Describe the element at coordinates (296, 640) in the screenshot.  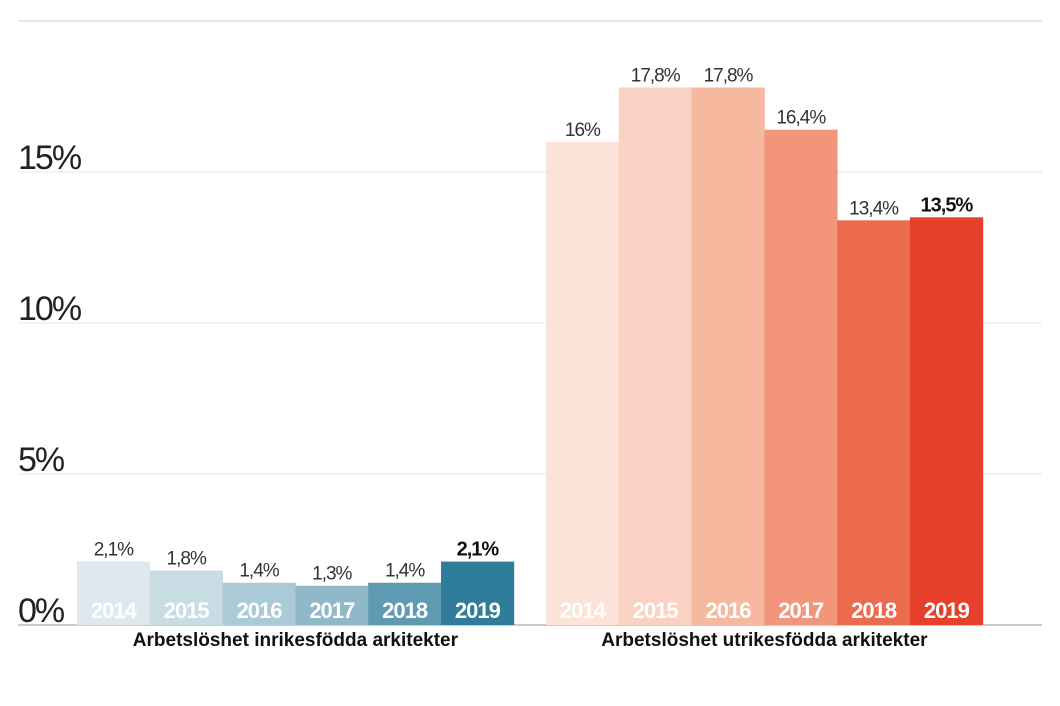
I see `group-label: Arbetslöshet inrikesfödda arkitekter` at that location.